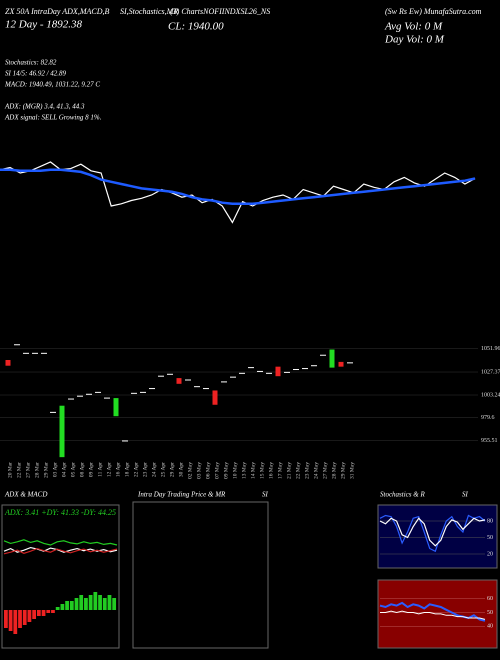 This screenshot has width=500, height=660. What do you see at coordinates (19, 470) in the screenshot?
I see `x-tick-label: 22 Mar` at bounding box center [19, 470].